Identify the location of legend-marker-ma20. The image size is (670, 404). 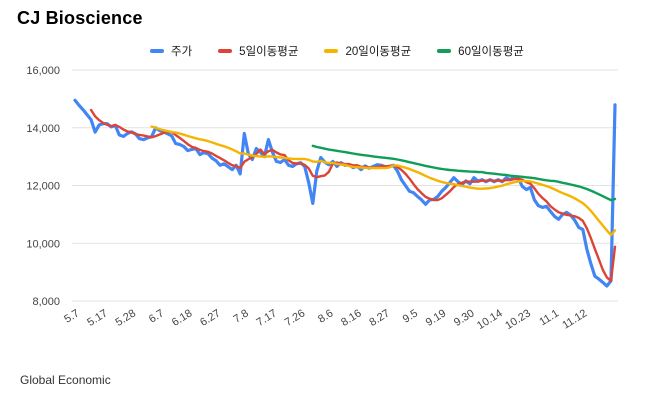
(331, 51).